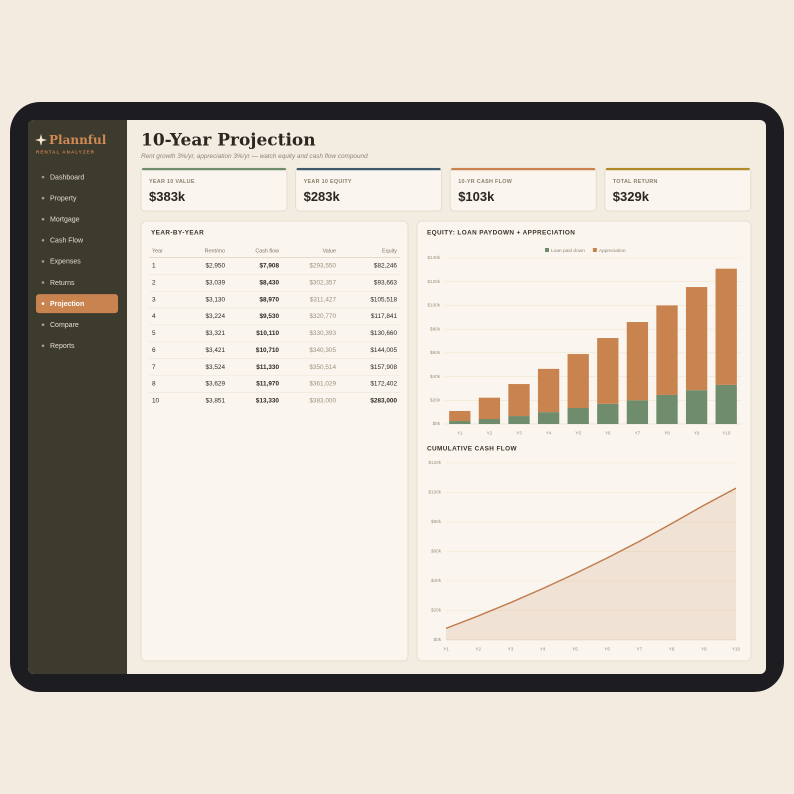  What do you see at coordinates (154, 266) in the screenshot?
I see `table-cell: 1` at bounding box center [154, 266].